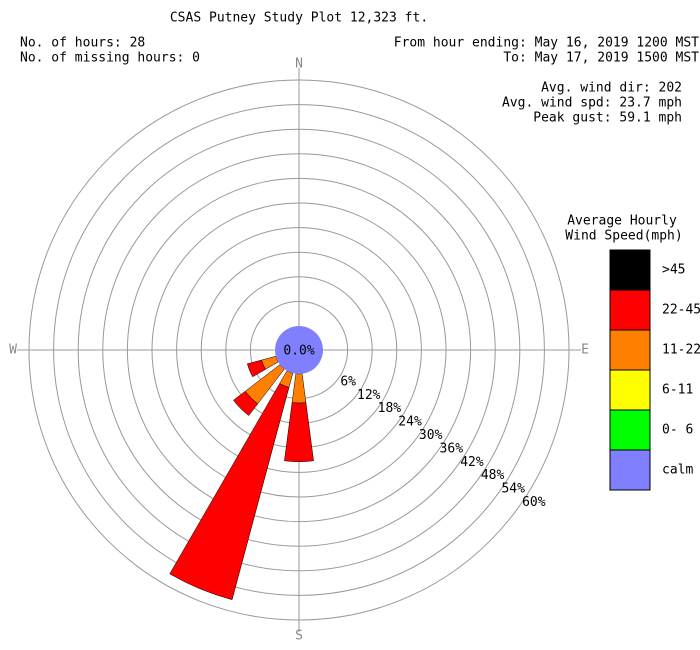  I want to click on calm-label: 0.0%, so click(298, 351).